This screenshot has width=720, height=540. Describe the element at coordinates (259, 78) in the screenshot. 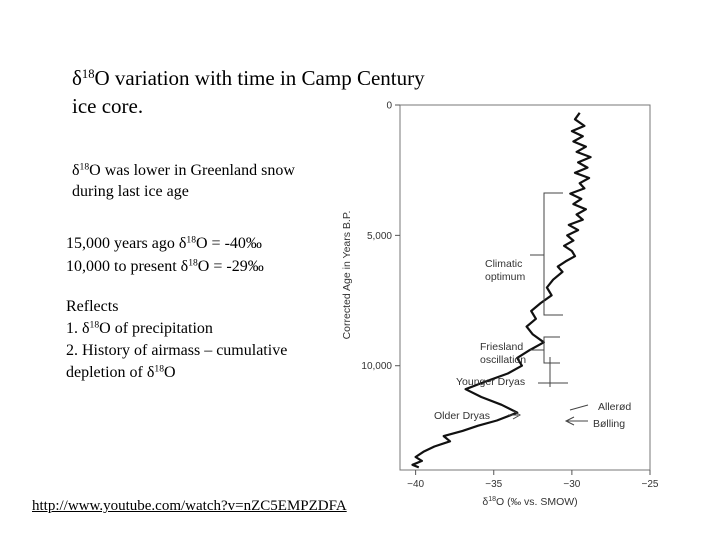

I see `title-text: O variation with time in Camp Century` at that location.